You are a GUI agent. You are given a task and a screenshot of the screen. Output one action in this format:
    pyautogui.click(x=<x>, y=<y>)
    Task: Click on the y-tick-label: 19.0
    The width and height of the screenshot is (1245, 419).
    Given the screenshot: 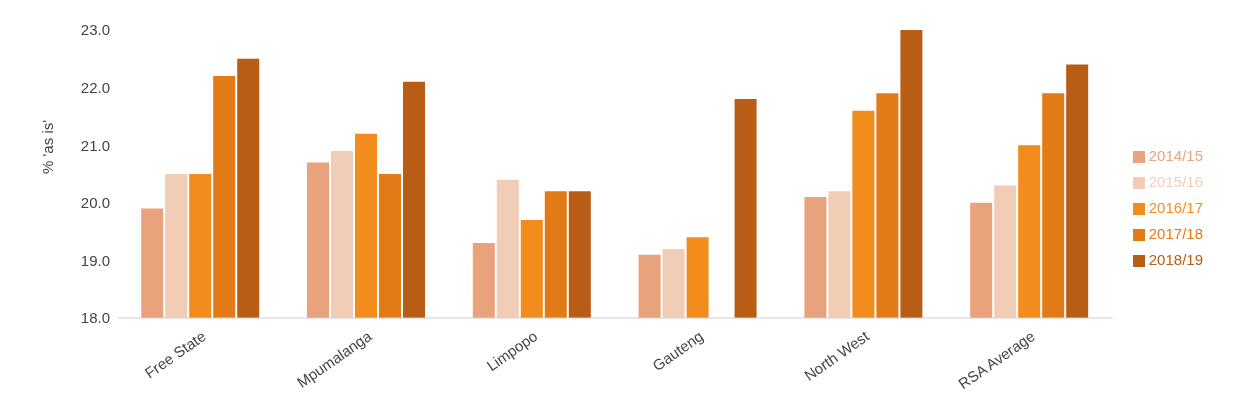 What is the action you would take?
    pyautogui.click(x=95, y=260)
    